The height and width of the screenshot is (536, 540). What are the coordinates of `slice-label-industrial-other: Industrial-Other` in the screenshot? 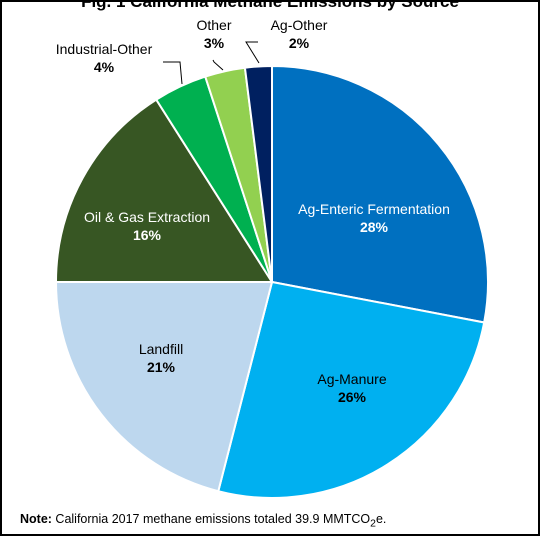 It's located at (104, 49).